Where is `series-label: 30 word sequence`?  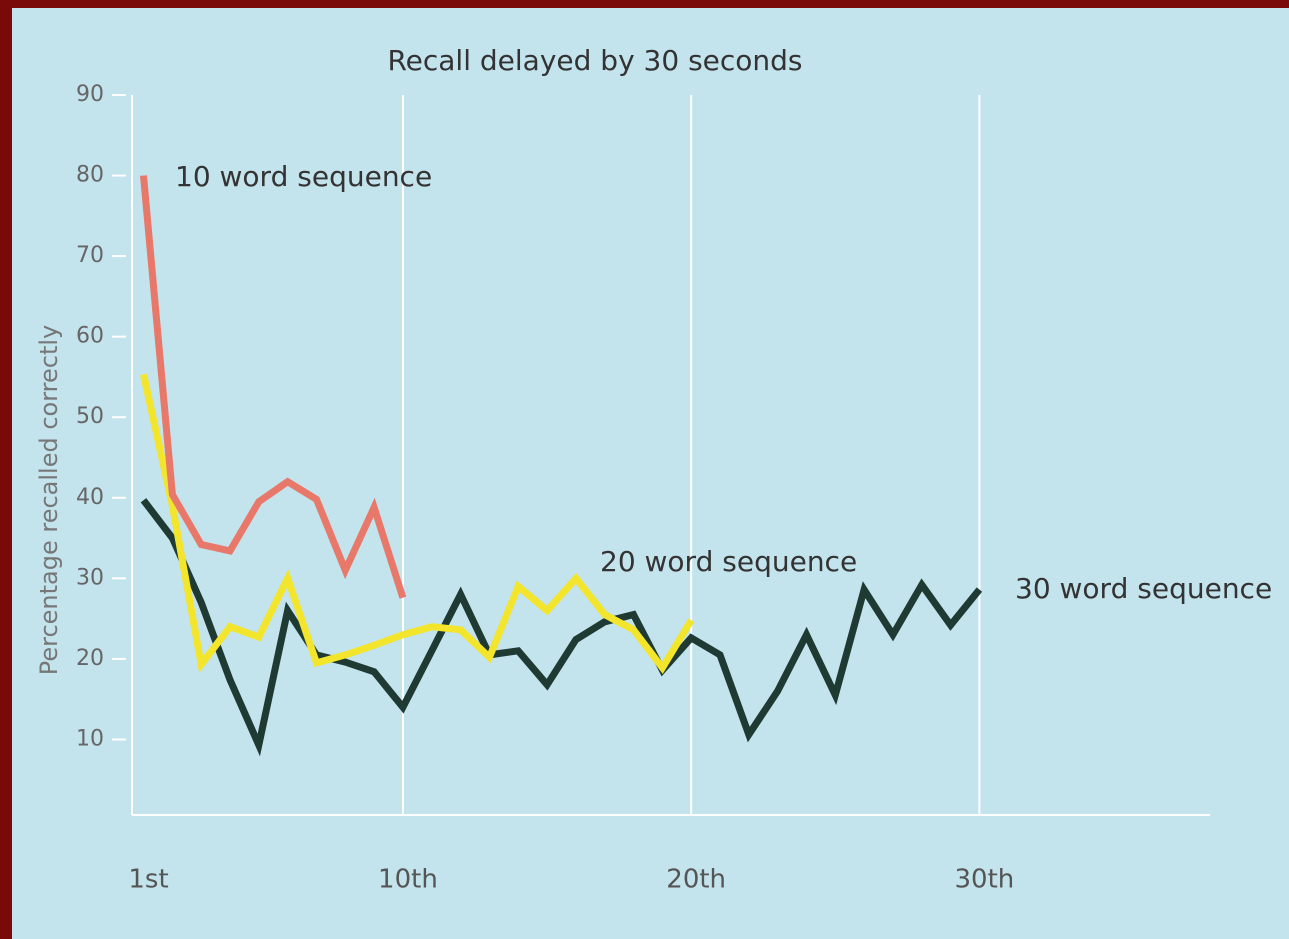
series-label: 30 word sequence is located at coordinates (1143, 588).